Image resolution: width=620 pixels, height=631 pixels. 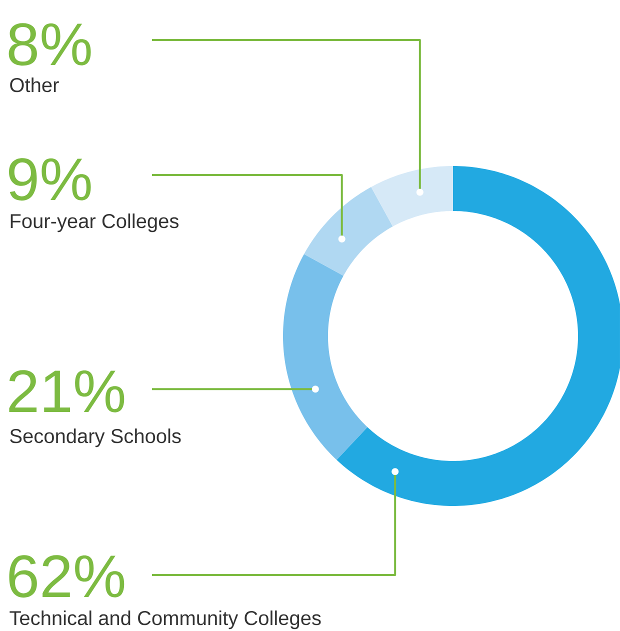 What do you see at coordinates (165, 620) in the screenshot?
I see `slice-label: Technical and Community Colleges` at bounding box center [165, 620].